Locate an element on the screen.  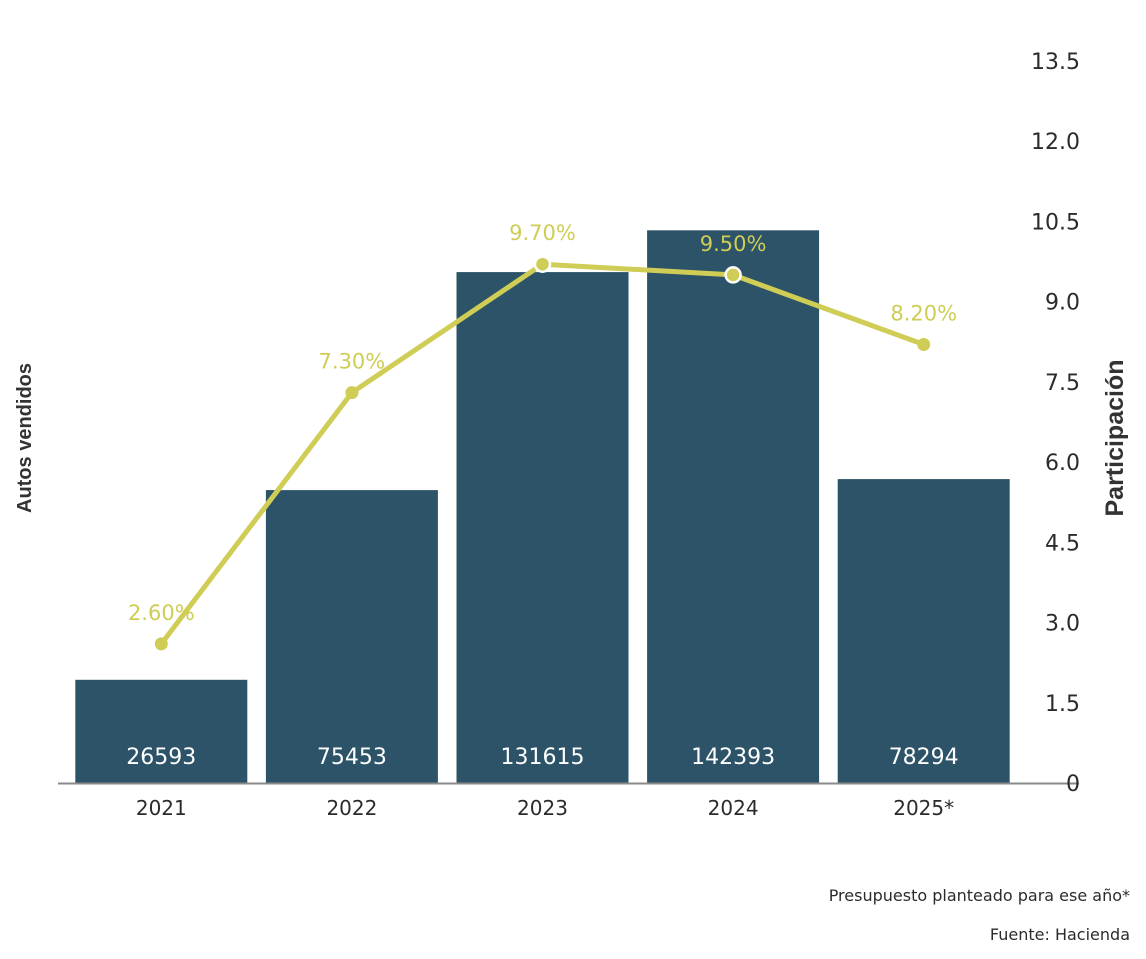
bar-value-label: 78294 is located at coordinates (924, 757).